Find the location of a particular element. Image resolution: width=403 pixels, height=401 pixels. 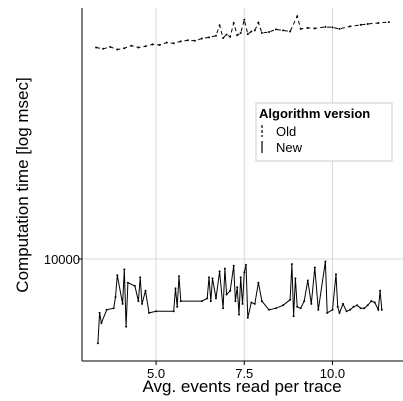

legend-box is located at coordinates (324, 132).